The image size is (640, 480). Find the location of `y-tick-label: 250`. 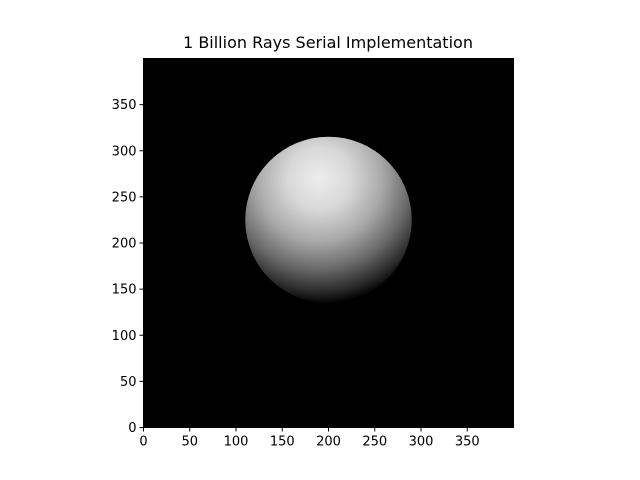

y-tick-label: 250 is located at coordinates (124, 197).